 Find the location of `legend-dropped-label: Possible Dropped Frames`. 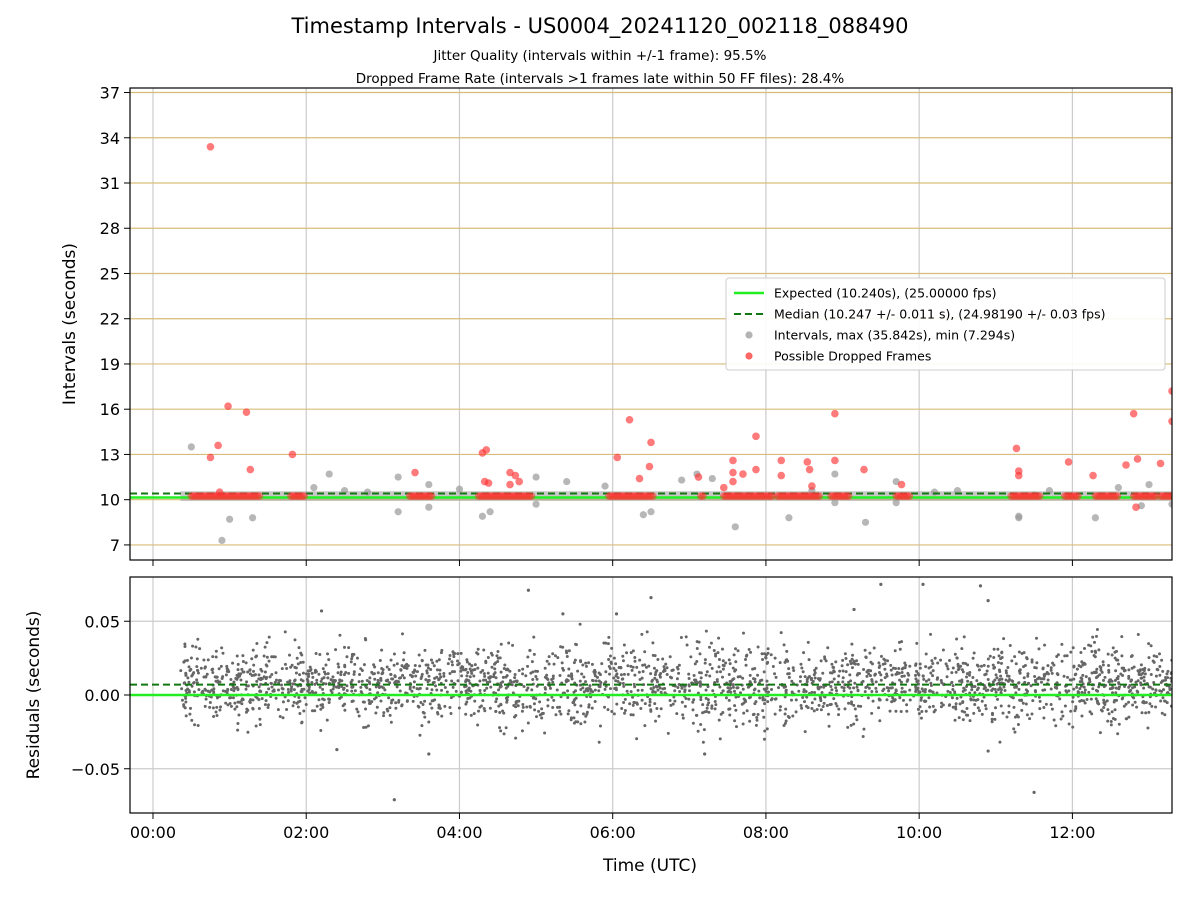

legend-dropped-label: Possible Dropped Frames is located at coordinates (852, 356).